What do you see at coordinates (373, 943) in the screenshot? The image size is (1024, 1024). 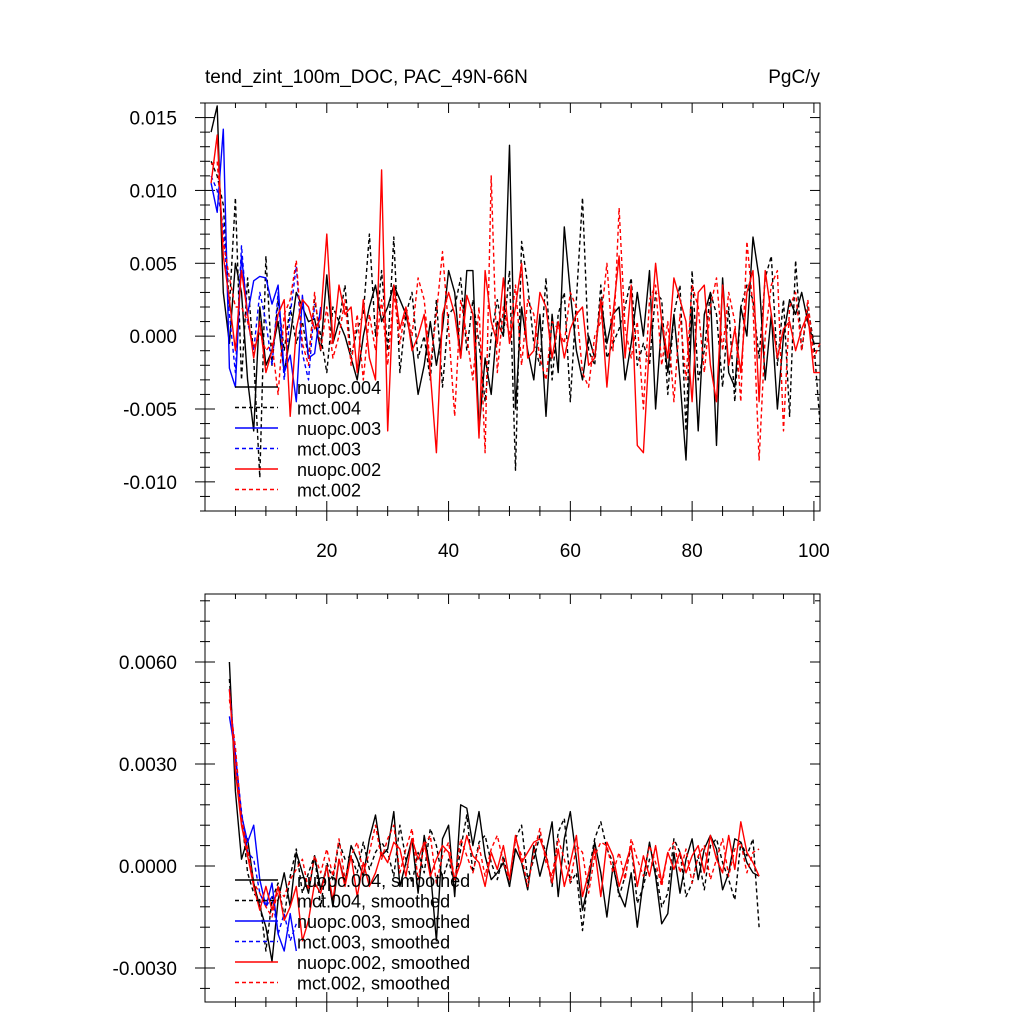 I see `legend-label: mct.003, smoothed` at bounding box center [373, 943].